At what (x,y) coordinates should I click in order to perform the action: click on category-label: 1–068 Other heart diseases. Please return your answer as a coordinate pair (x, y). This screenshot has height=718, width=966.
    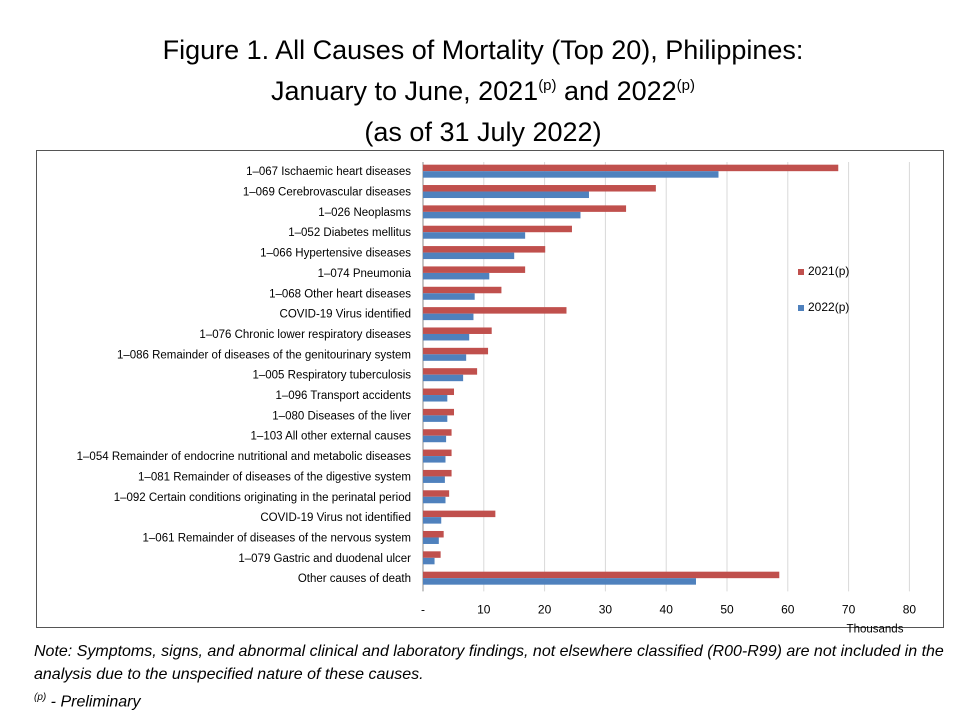
    Looking at the image, I should click on (340, 294).